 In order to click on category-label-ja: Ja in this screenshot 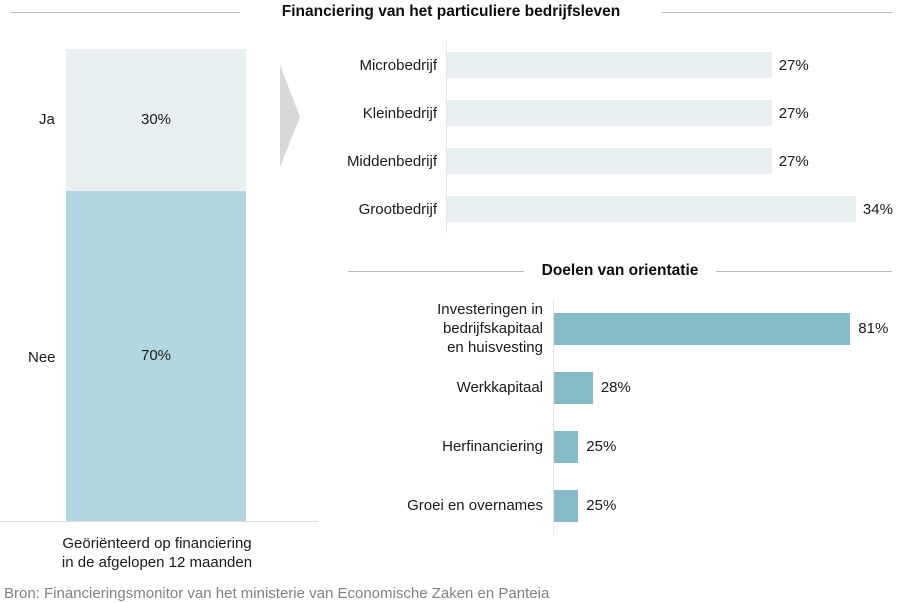, I will do `click(47, 119)`.